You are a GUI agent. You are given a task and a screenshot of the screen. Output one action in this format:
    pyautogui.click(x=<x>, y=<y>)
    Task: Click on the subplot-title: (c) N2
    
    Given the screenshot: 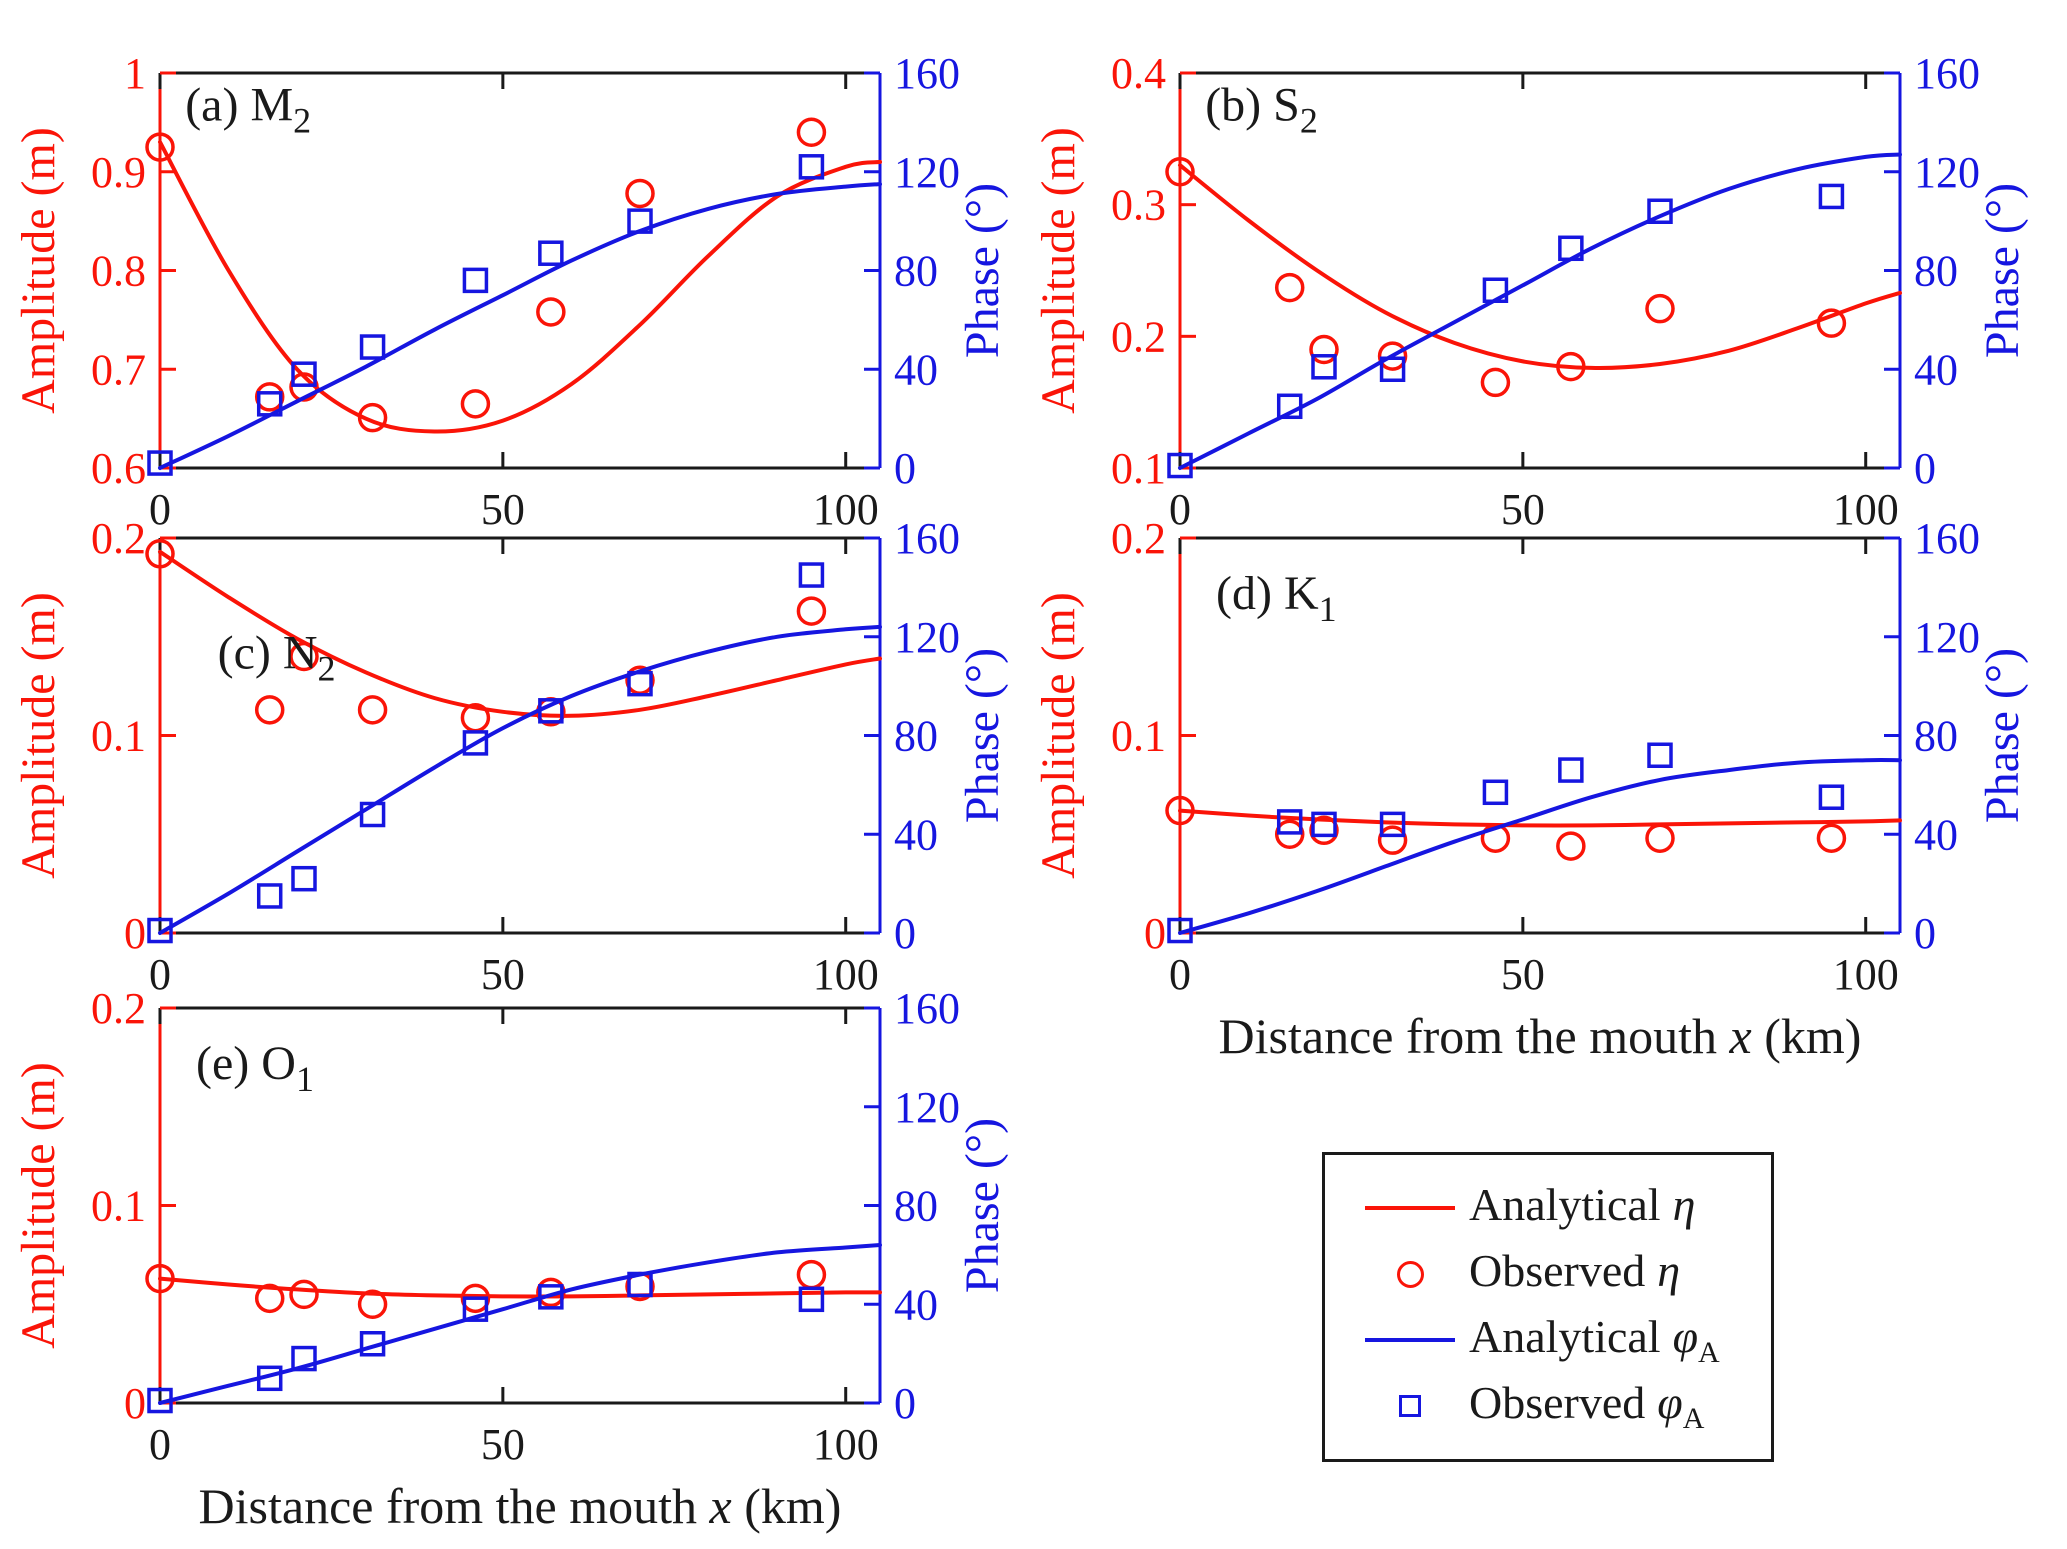 What is the action you would take?
    pyautogui.click(x=277, y=657)
    